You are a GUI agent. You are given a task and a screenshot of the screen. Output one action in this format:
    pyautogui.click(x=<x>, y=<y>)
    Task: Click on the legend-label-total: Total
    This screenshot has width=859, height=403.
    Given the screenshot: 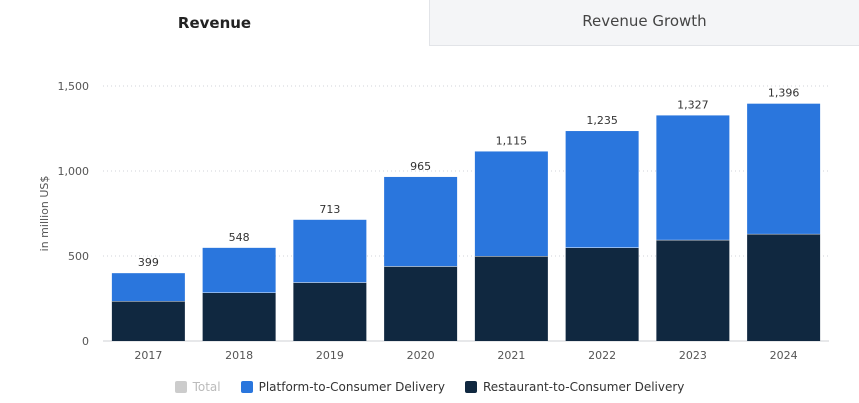 What is the action you would take?
    pyautogui.click(x=206, y=387)
    